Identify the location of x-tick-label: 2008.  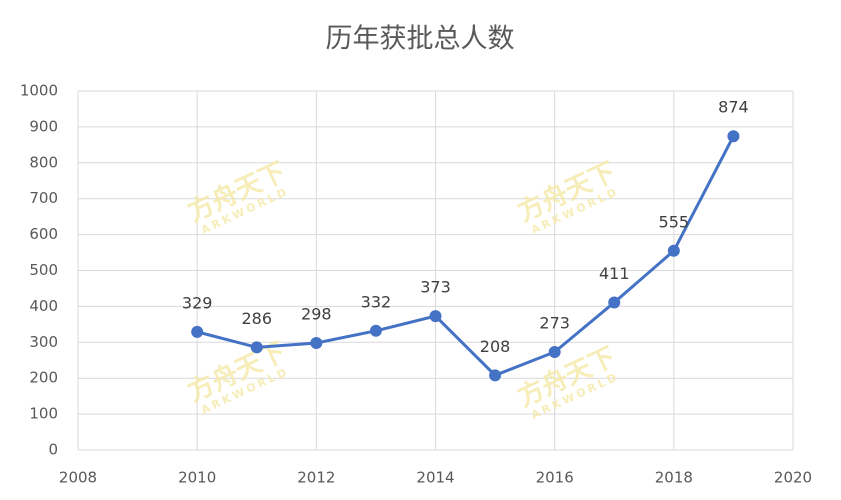
(78, 478).